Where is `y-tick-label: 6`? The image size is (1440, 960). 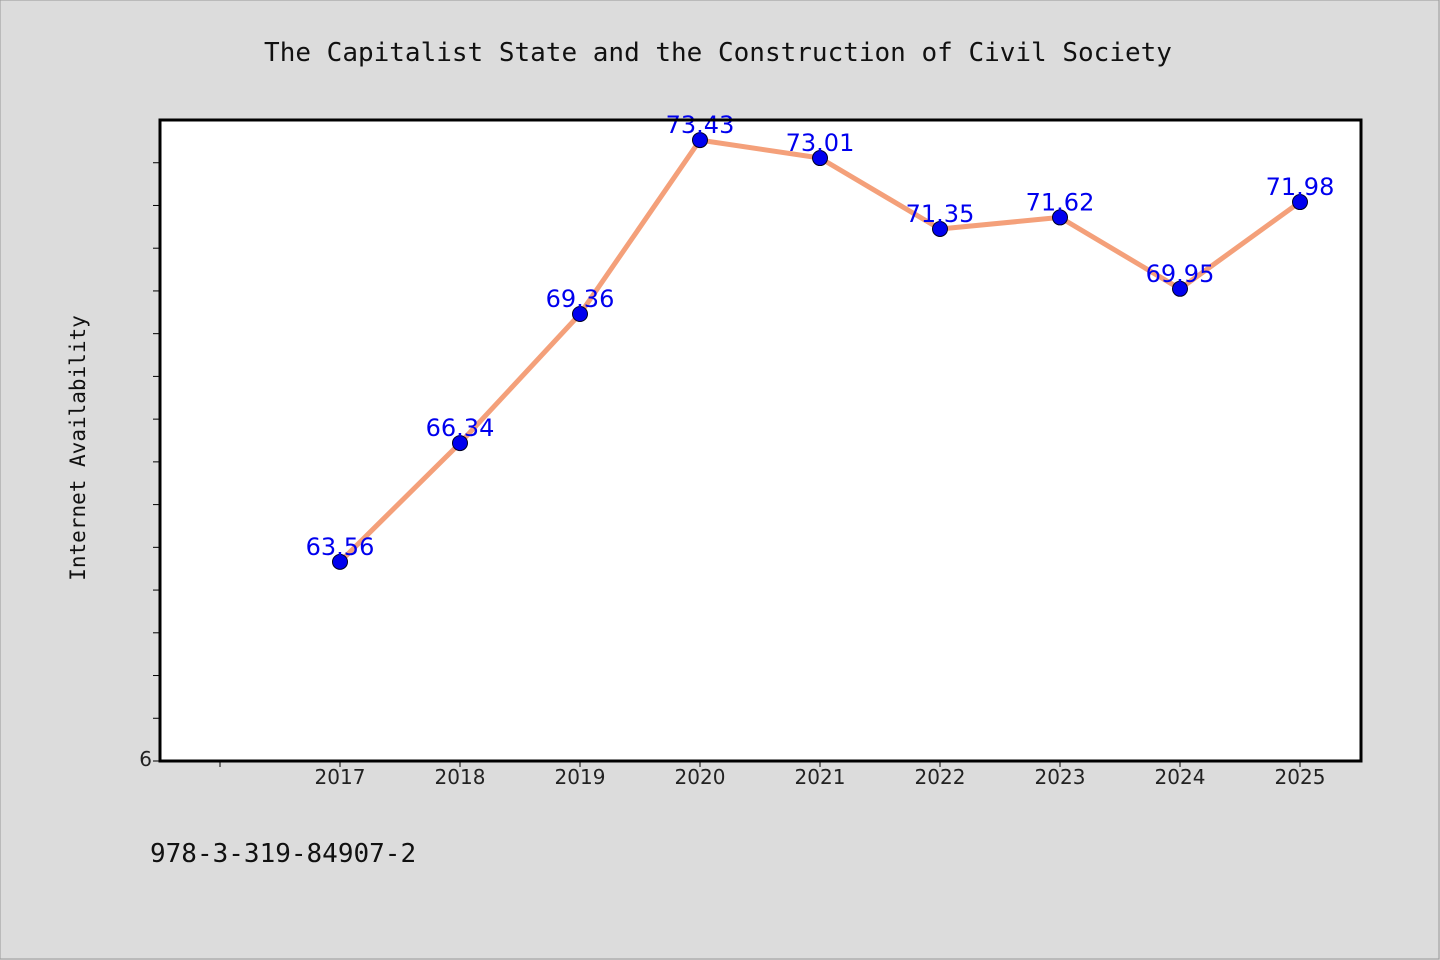
y-tick-label: 6 is located at coordinates (145, 759).